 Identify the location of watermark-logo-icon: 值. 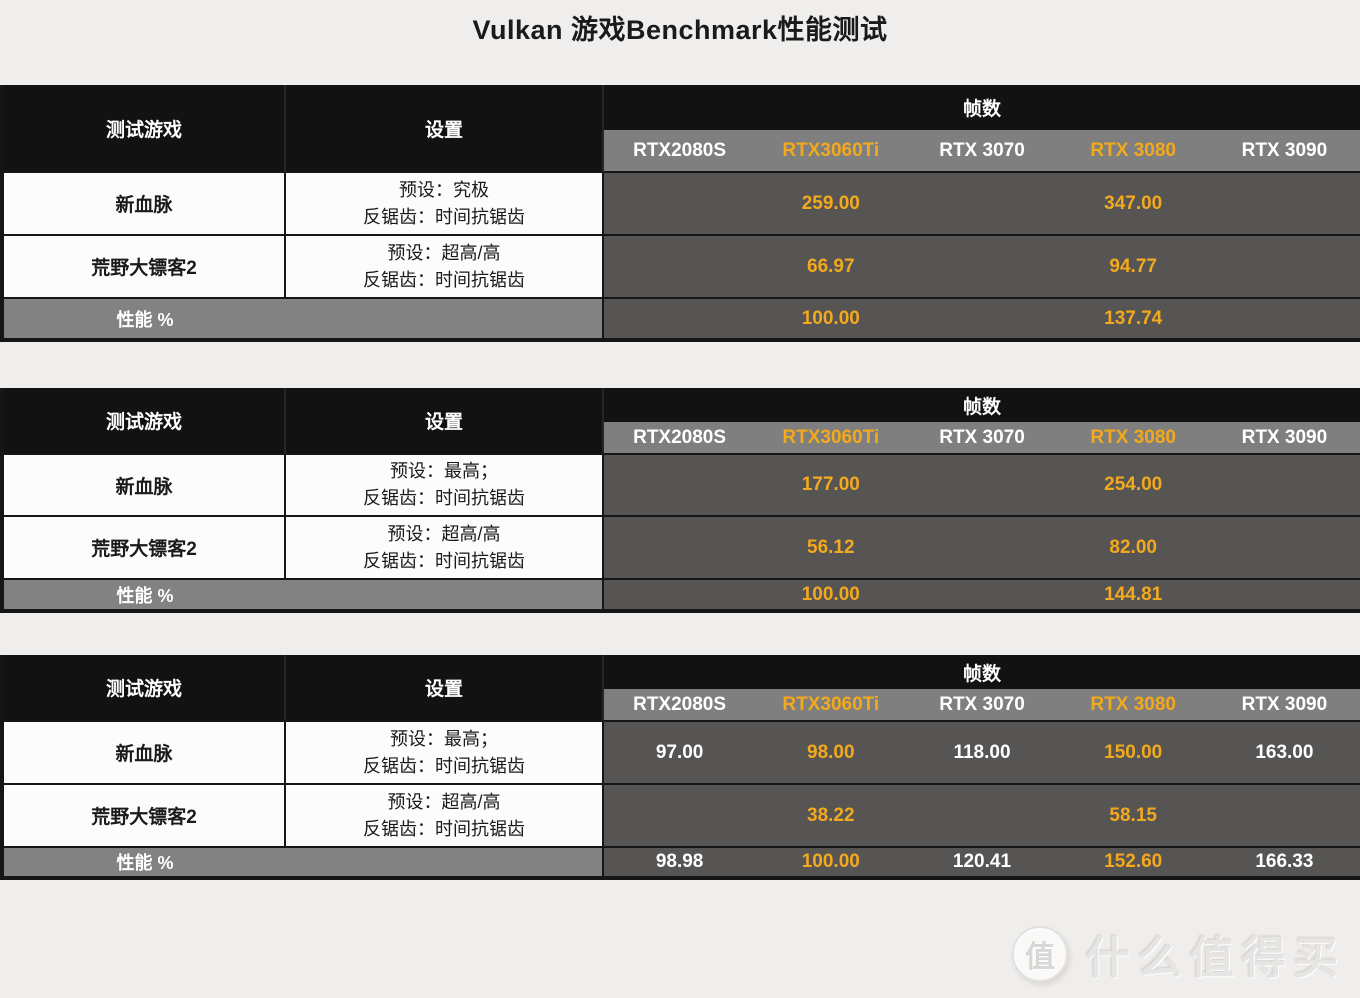
(1040, 954).